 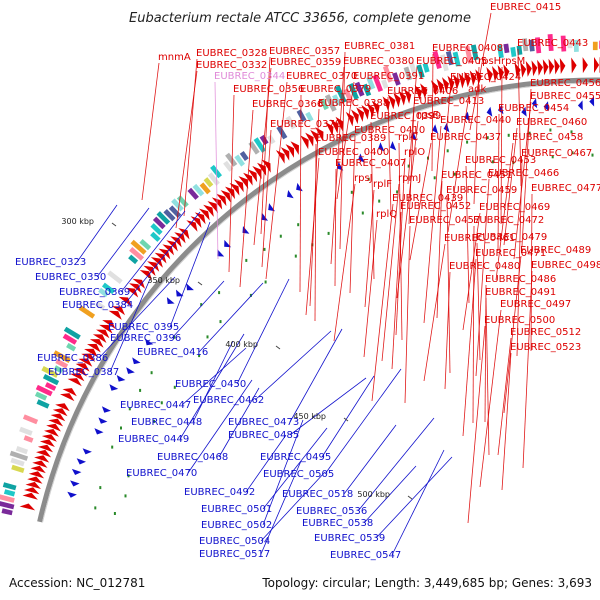 I want to click on forward-gene-label: rplO, so click(x=414, y=152).